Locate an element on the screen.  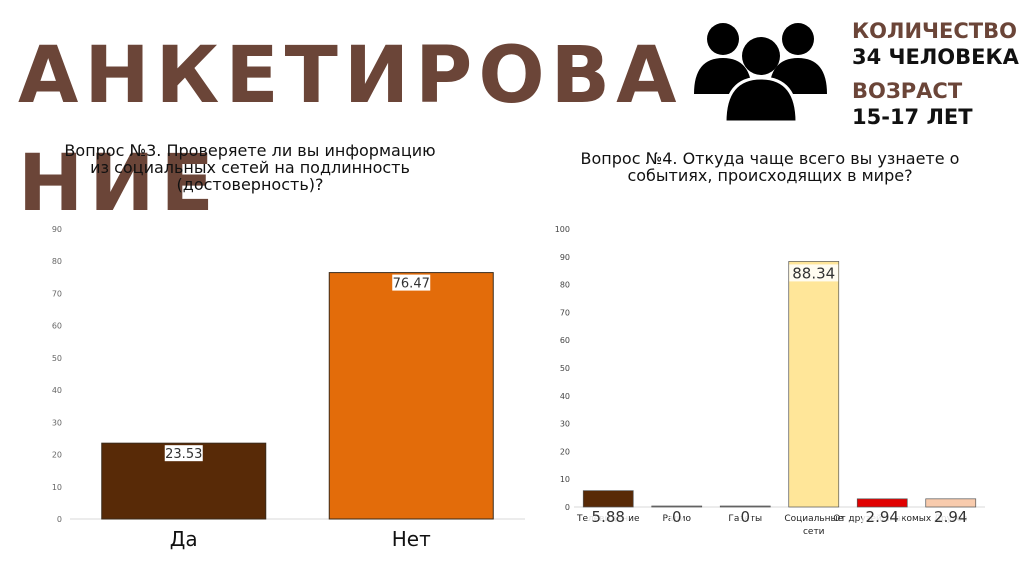
x-tick-label: Нет is located at coordinates (411, 539).